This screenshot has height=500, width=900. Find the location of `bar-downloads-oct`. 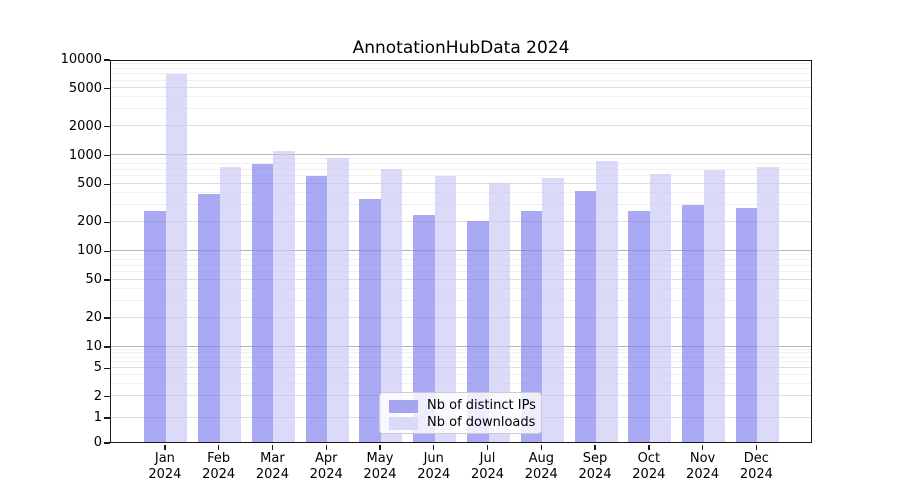

bar-downloads-oct is located at coordinates (660, 307).